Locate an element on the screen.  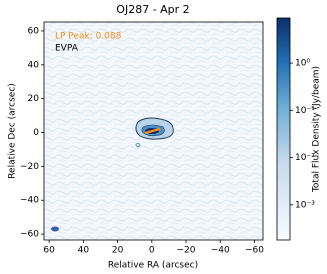
colorbar-tick-label: 10⁻¹ is located at coordinates (305, 111).